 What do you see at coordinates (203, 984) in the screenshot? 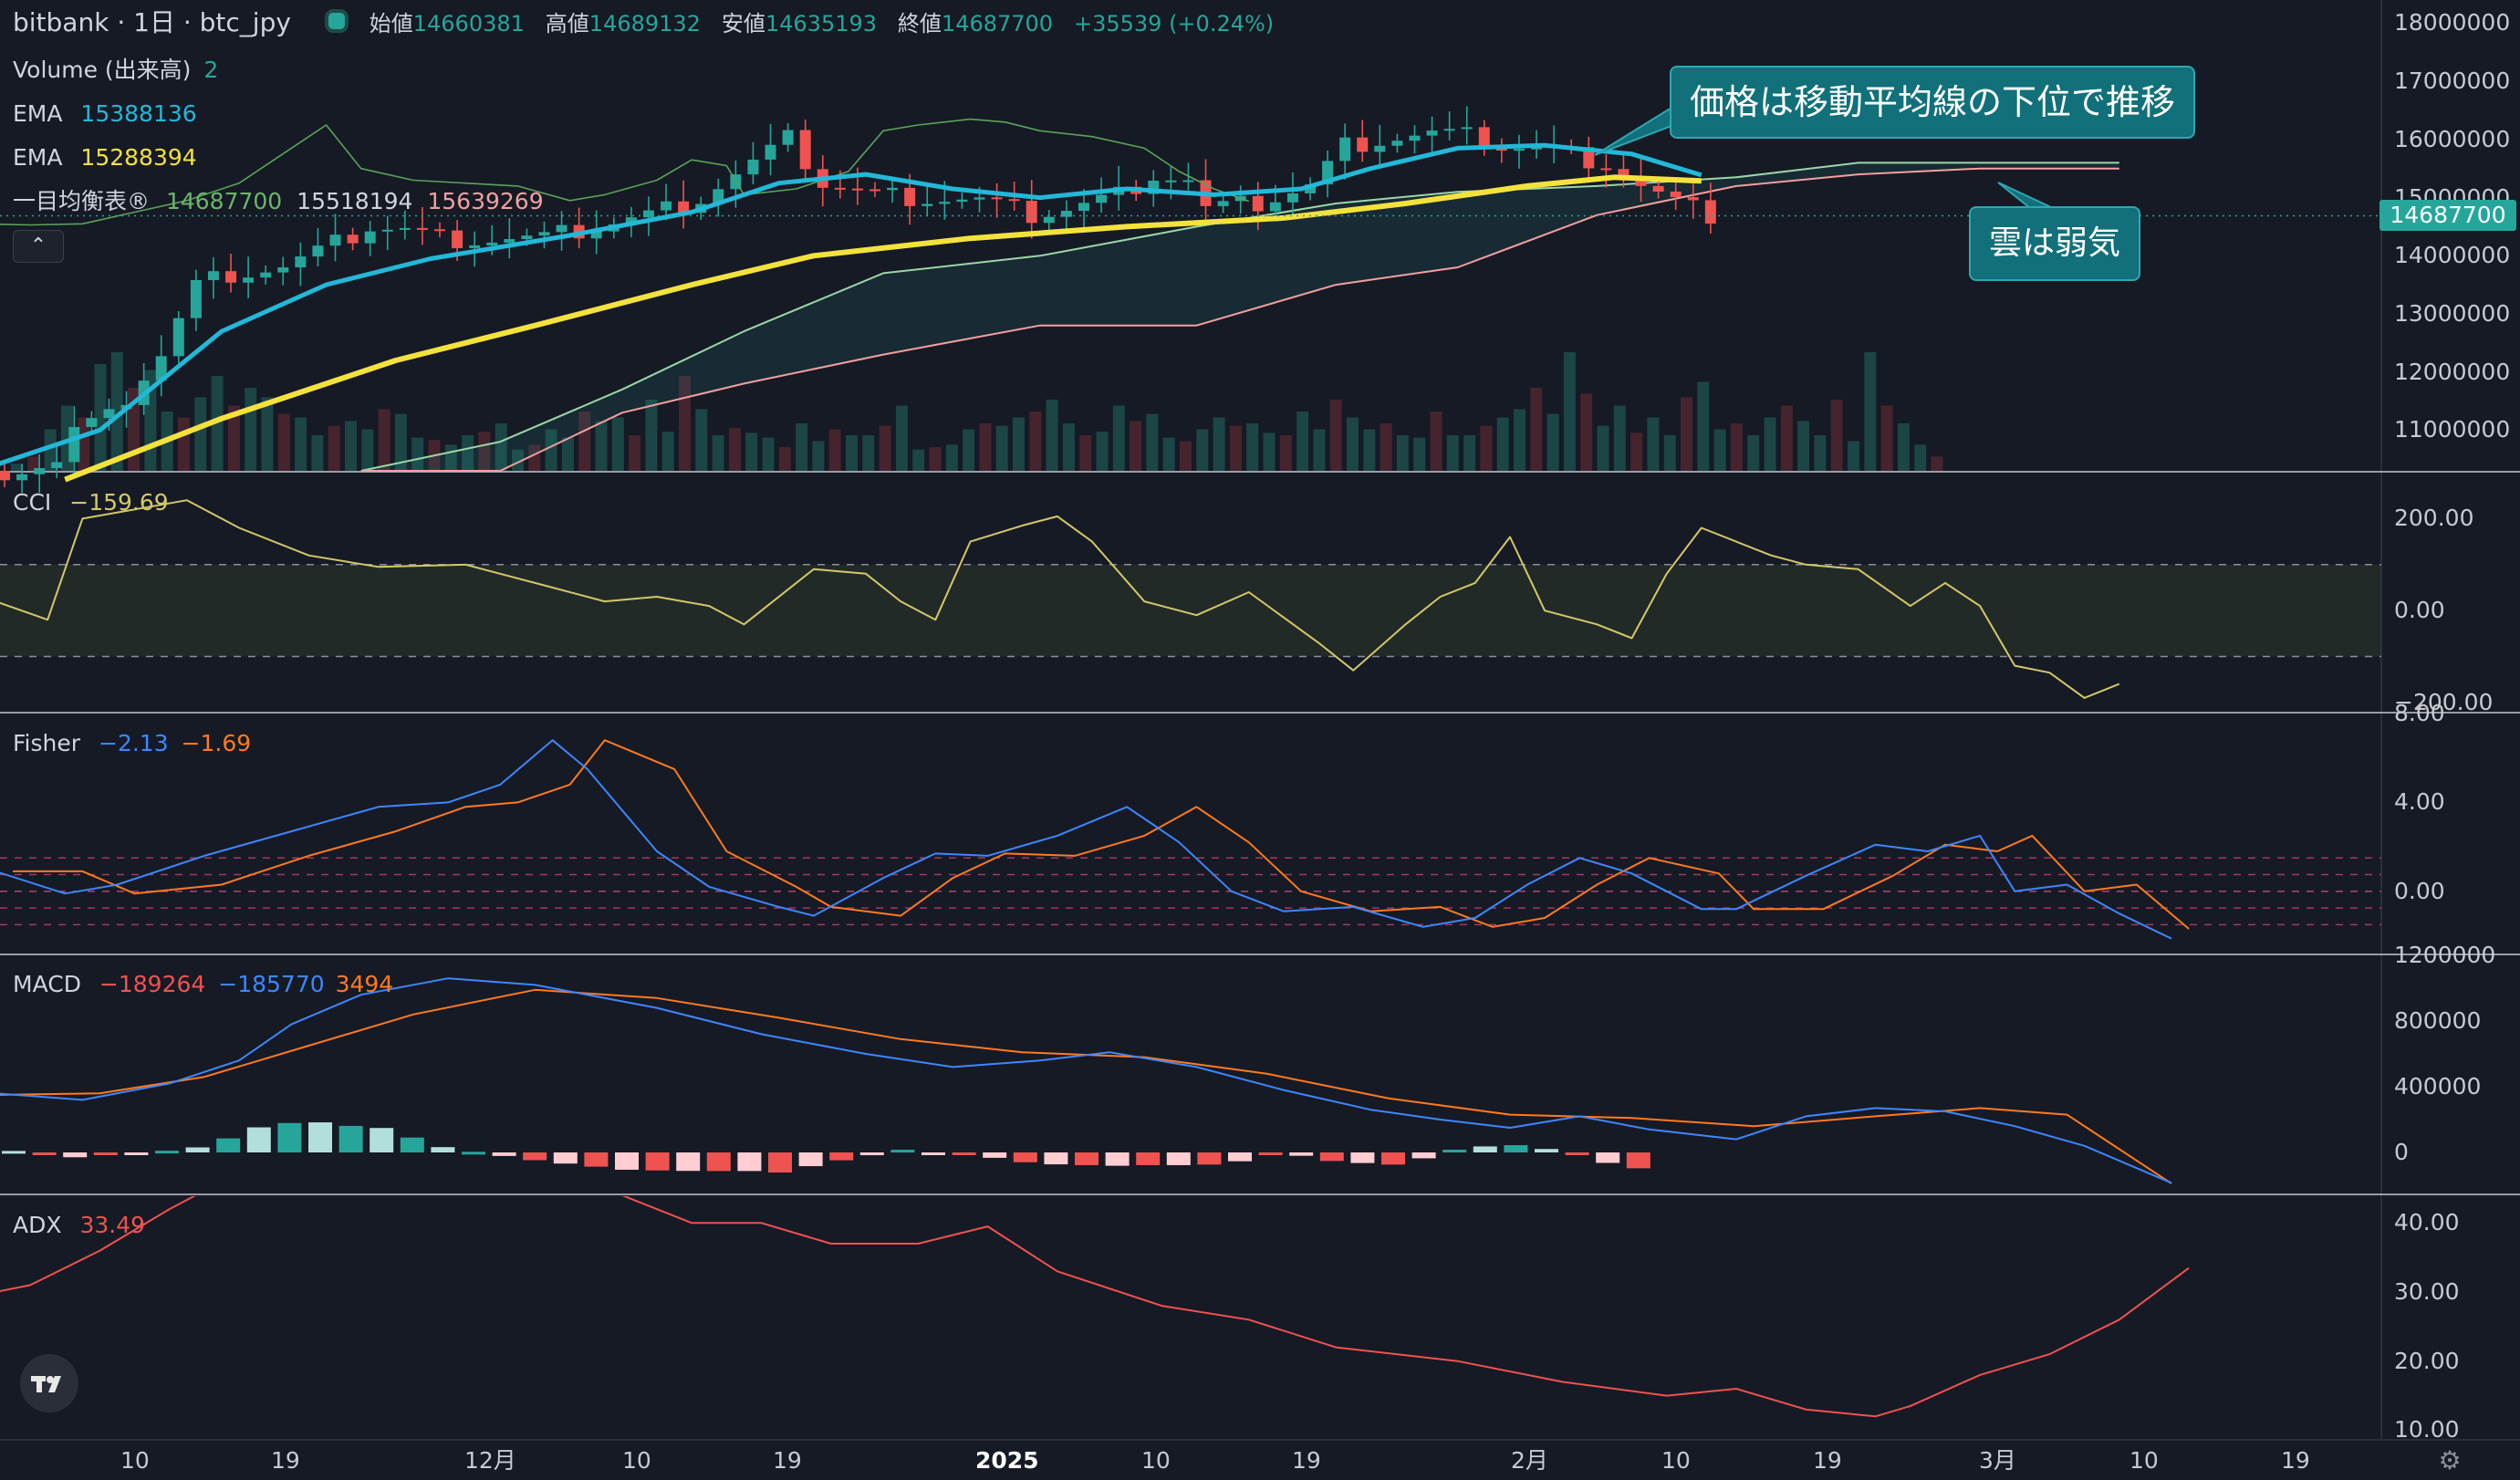
I see `macd-legend: MACD −189264 −185770 3494` at bounding box center [203, 984].